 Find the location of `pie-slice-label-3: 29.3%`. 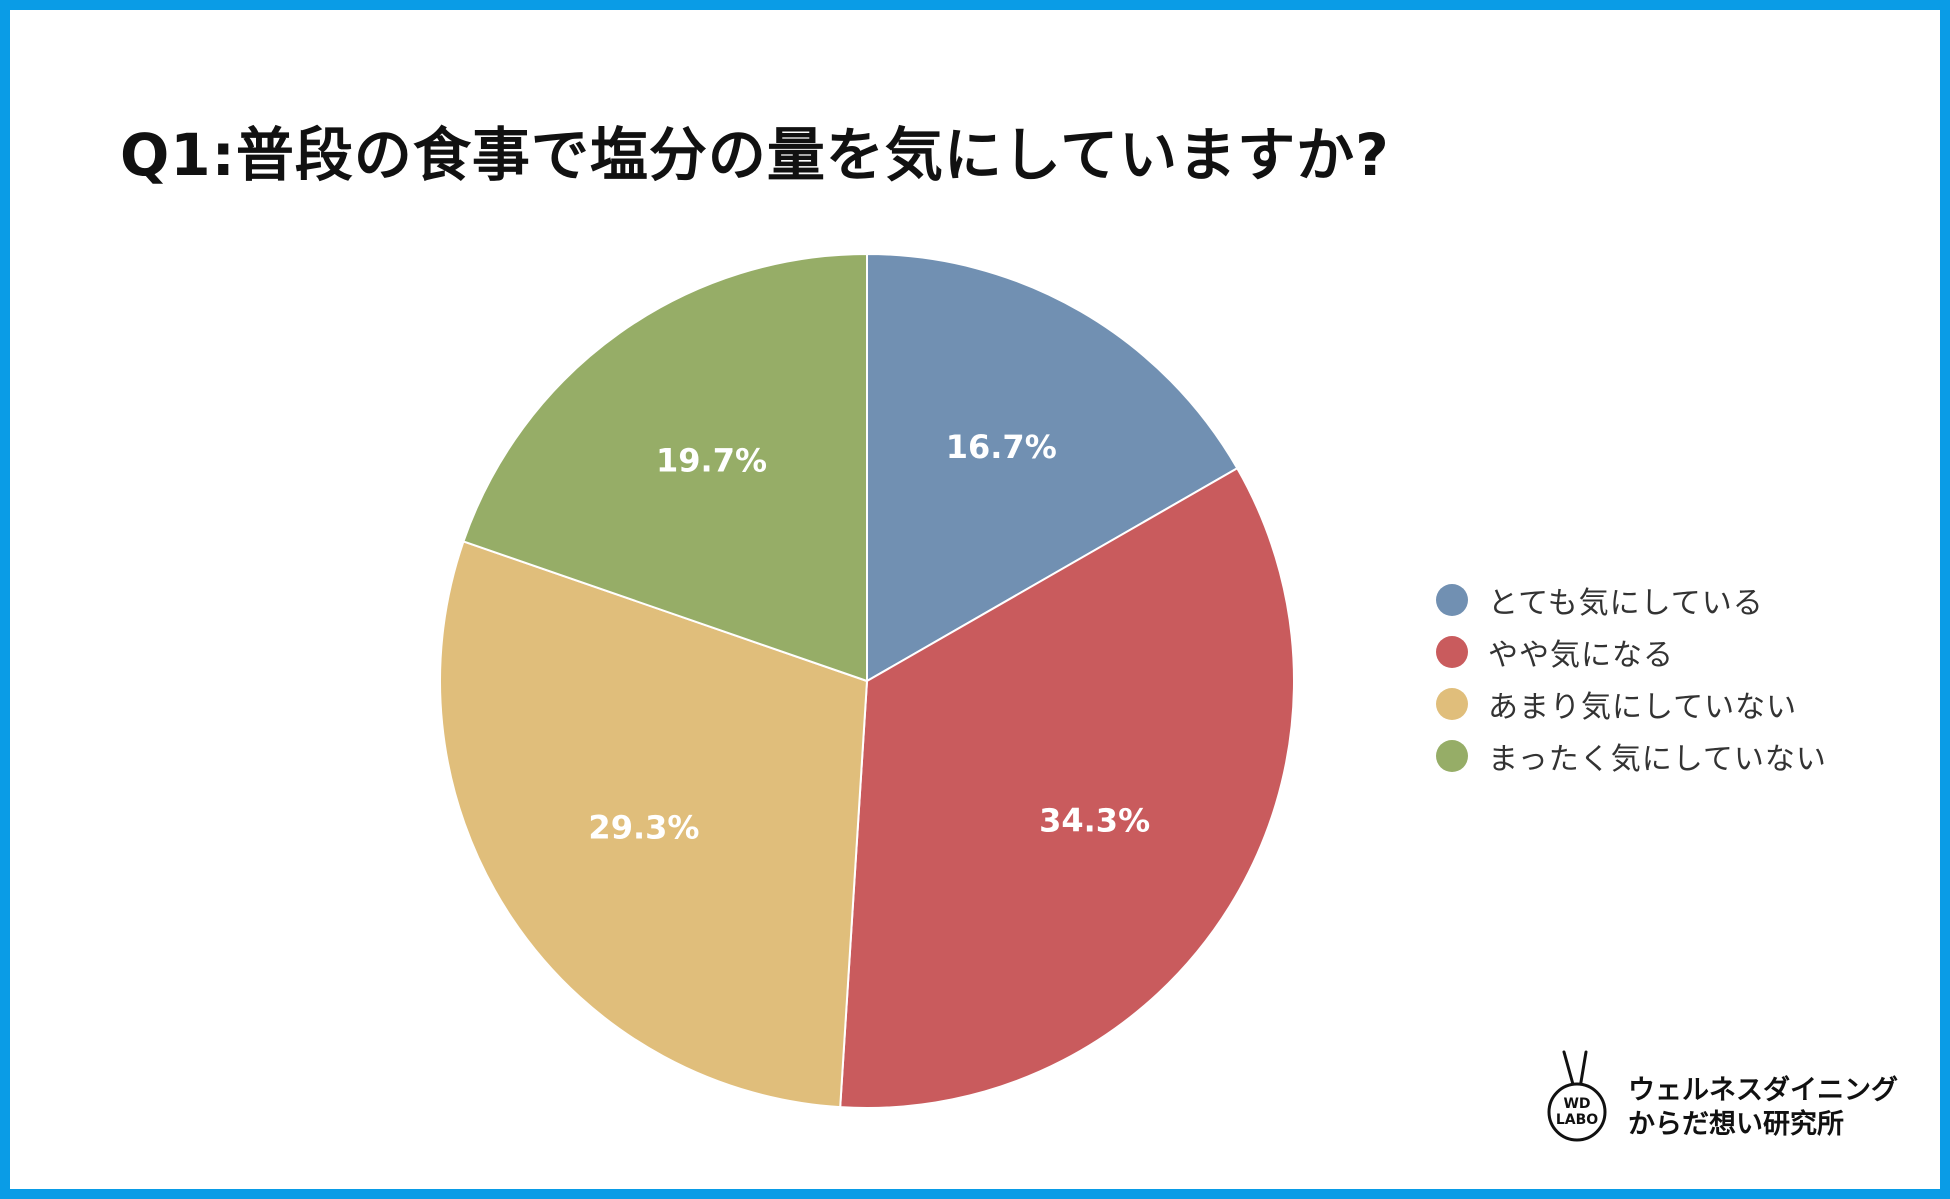

pie-slice-label-3: 29.3% is located at coordinates (643, 828).